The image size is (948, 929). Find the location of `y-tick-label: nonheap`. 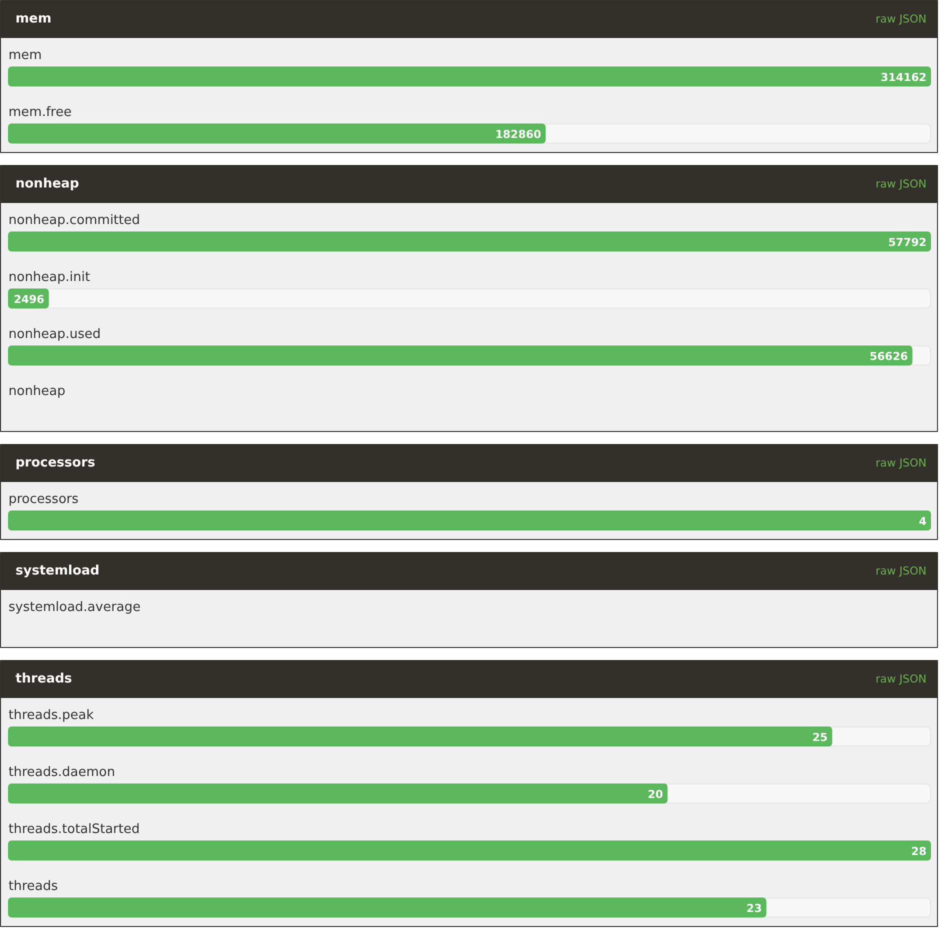

y-tick-label: nonheap is located at coordinates (37, 391).